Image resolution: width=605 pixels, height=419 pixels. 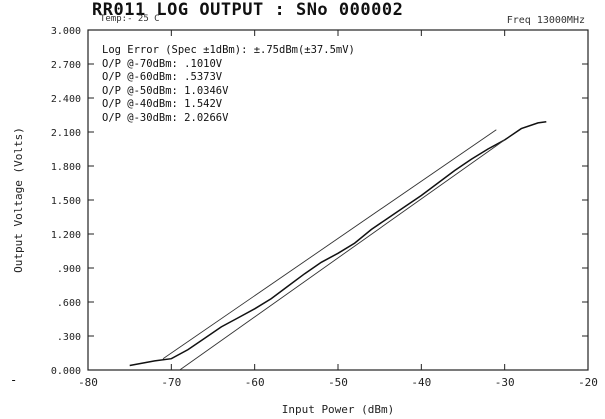 What do you see at coordinates (14, 380) in the screenshot?
I see `left-margin-mark: -` at bounding box center [14, 380].